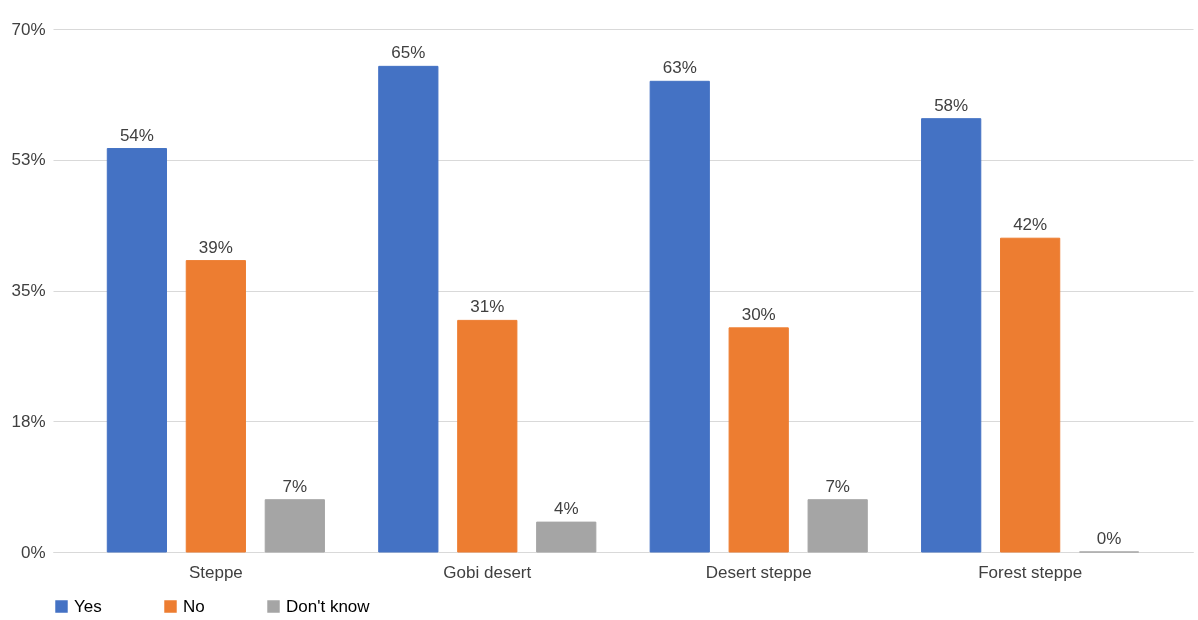 Image resolution: width=1198 pixels, height=620 pixels. I want to click on x-tick-label: Gobi desert, so click(487, 572).